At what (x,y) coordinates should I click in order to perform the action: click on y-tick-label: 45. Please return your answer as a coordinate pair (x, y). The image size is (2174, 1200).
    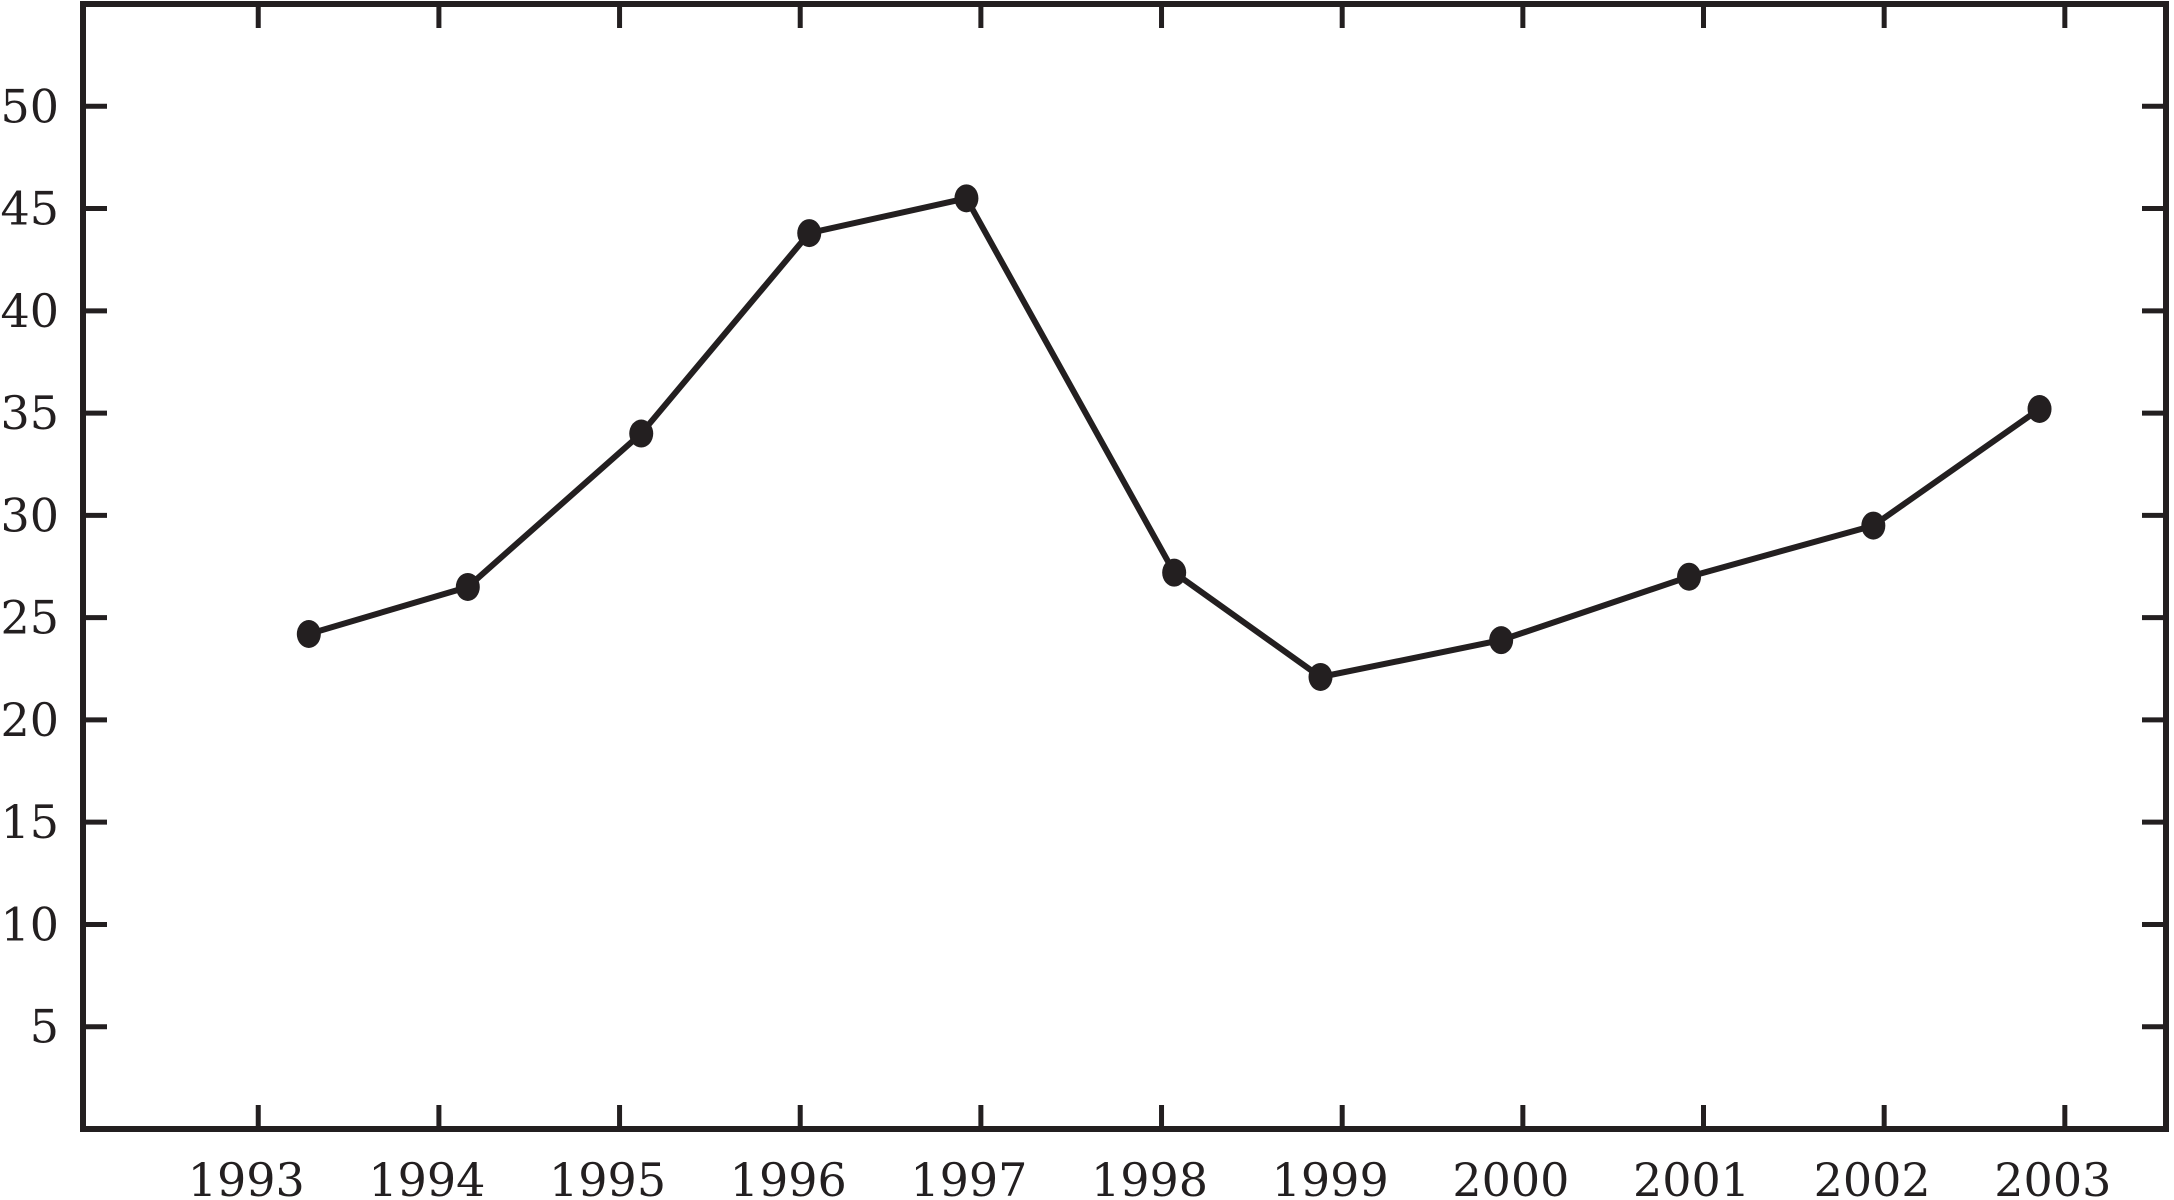
    Looking at the image, I should click on (29, 209).